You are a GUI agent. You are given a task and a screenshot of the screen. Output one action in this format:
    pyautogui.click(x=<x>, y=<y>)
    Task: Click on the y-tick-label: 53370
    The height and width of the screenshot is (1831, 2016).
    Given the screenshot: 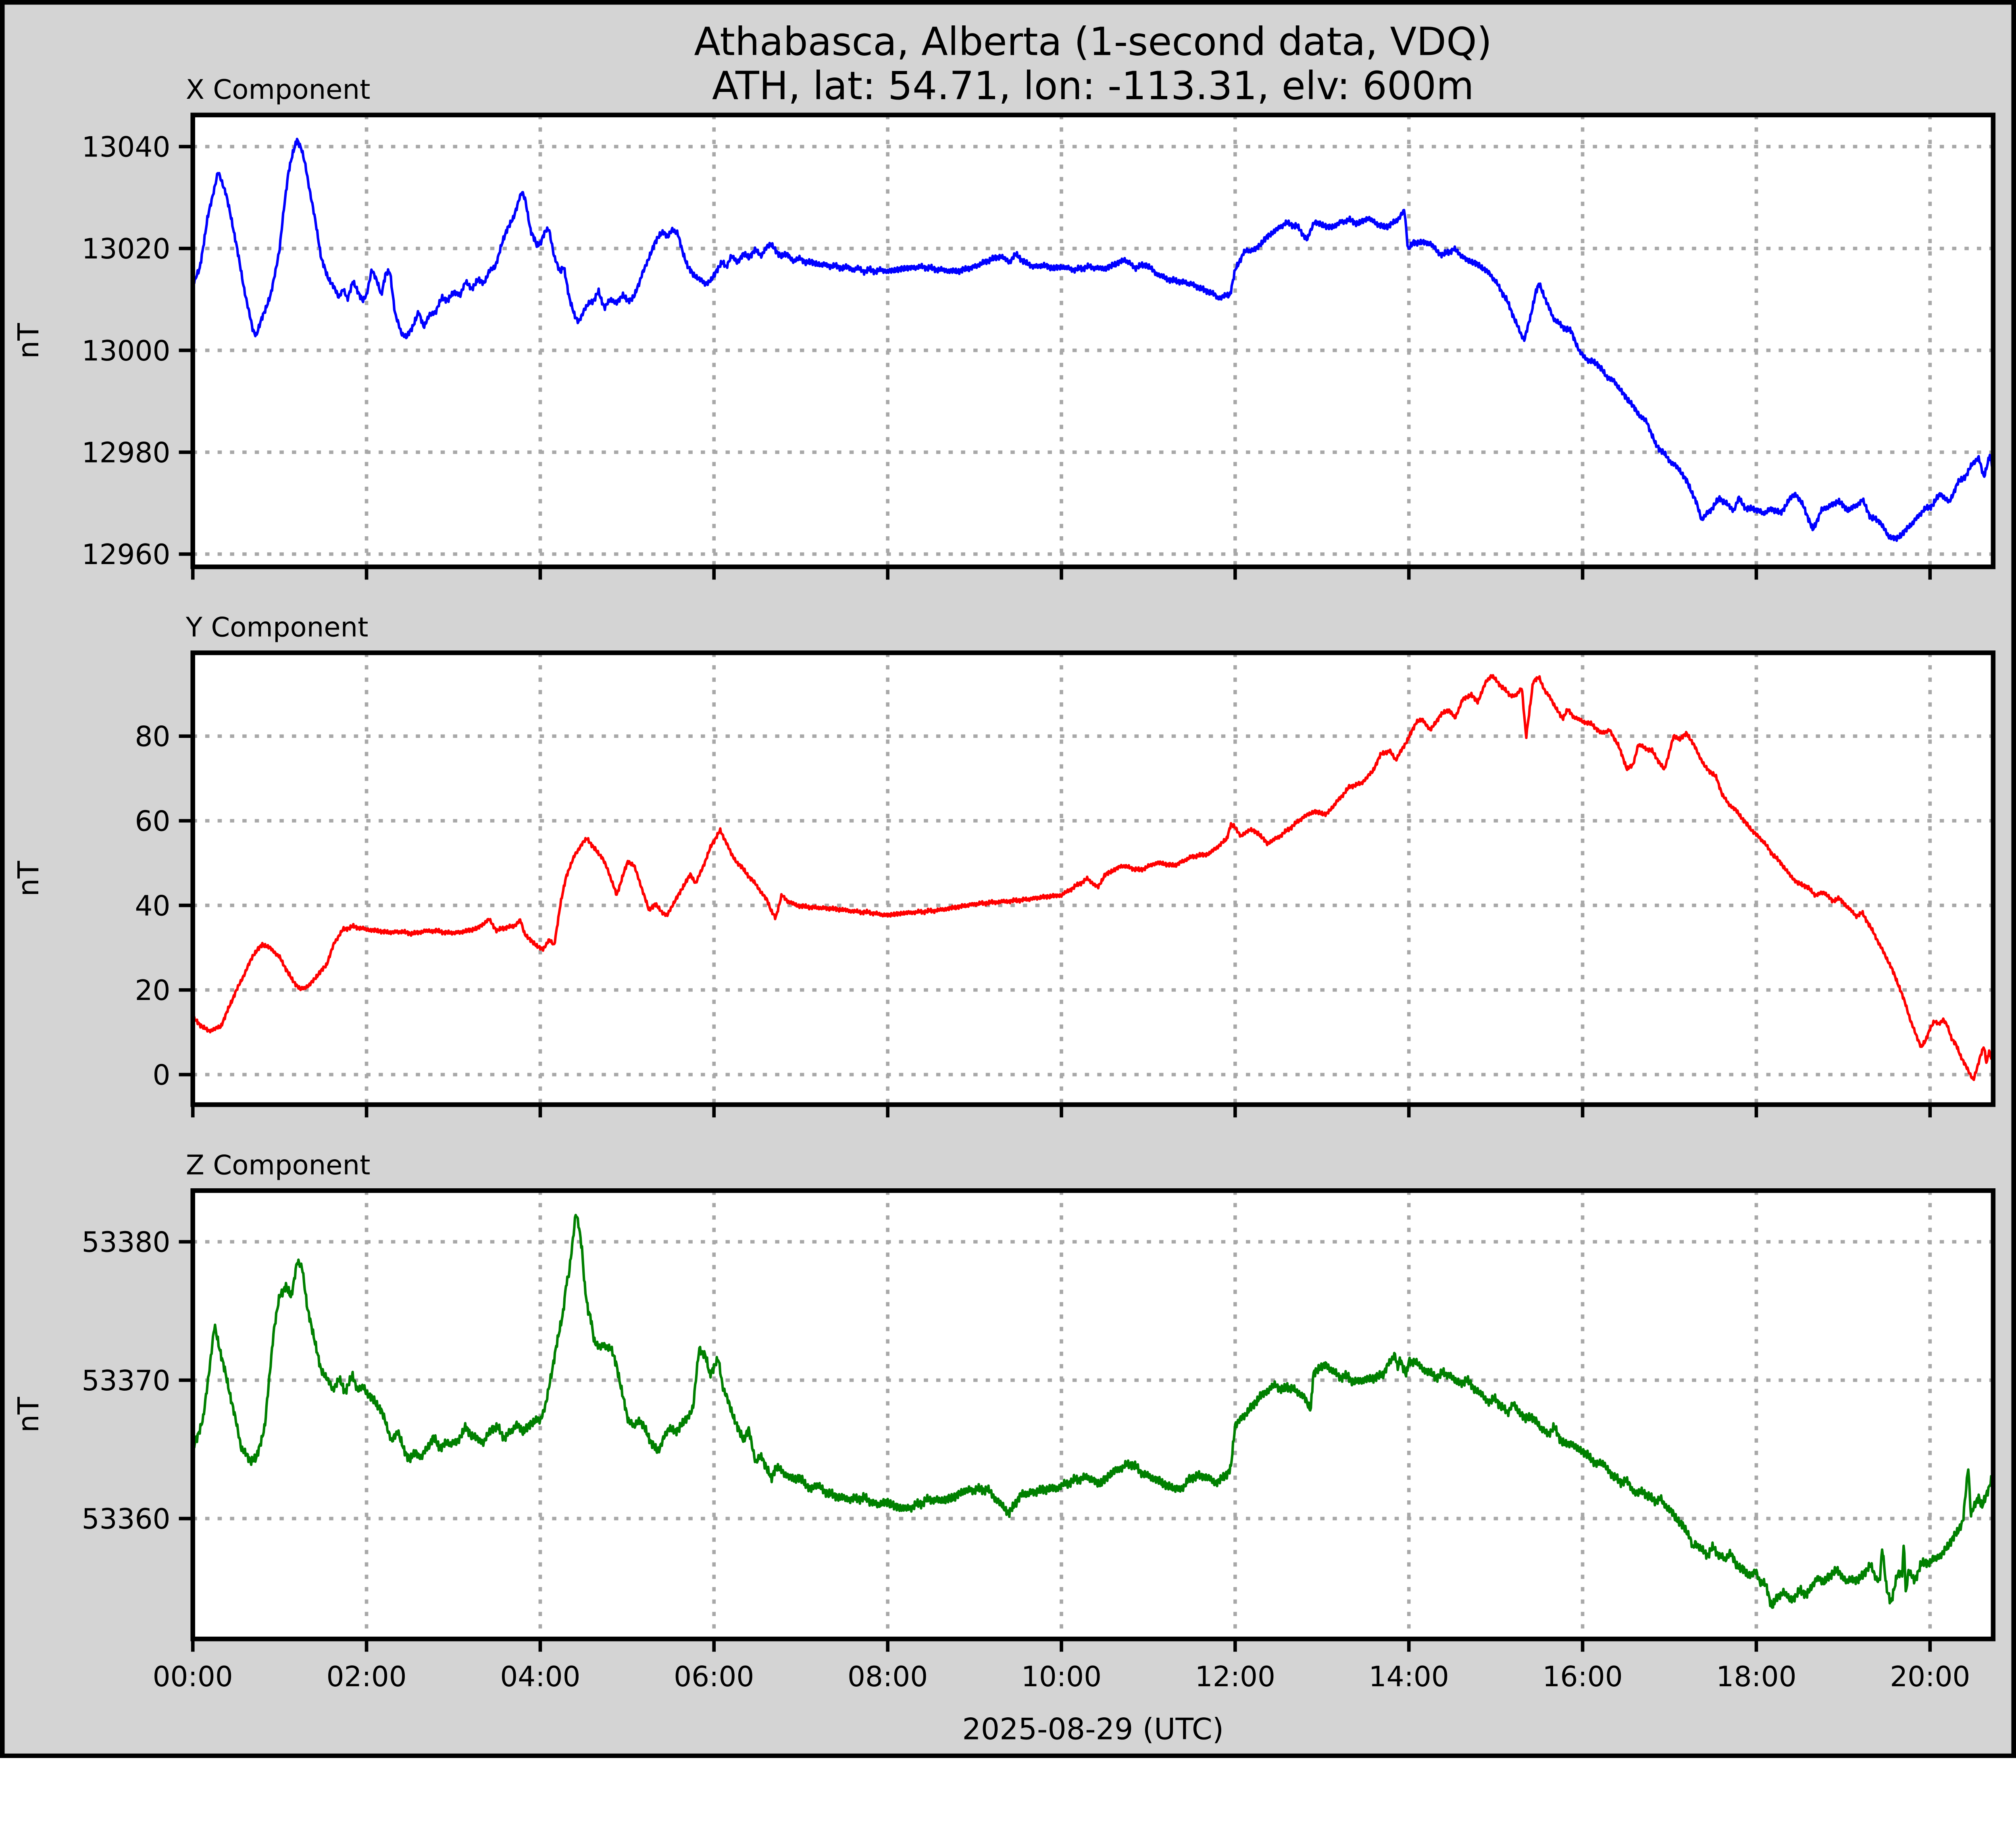 What is the action you would take?
    pyautogui.click(x=127, y=1381)
    